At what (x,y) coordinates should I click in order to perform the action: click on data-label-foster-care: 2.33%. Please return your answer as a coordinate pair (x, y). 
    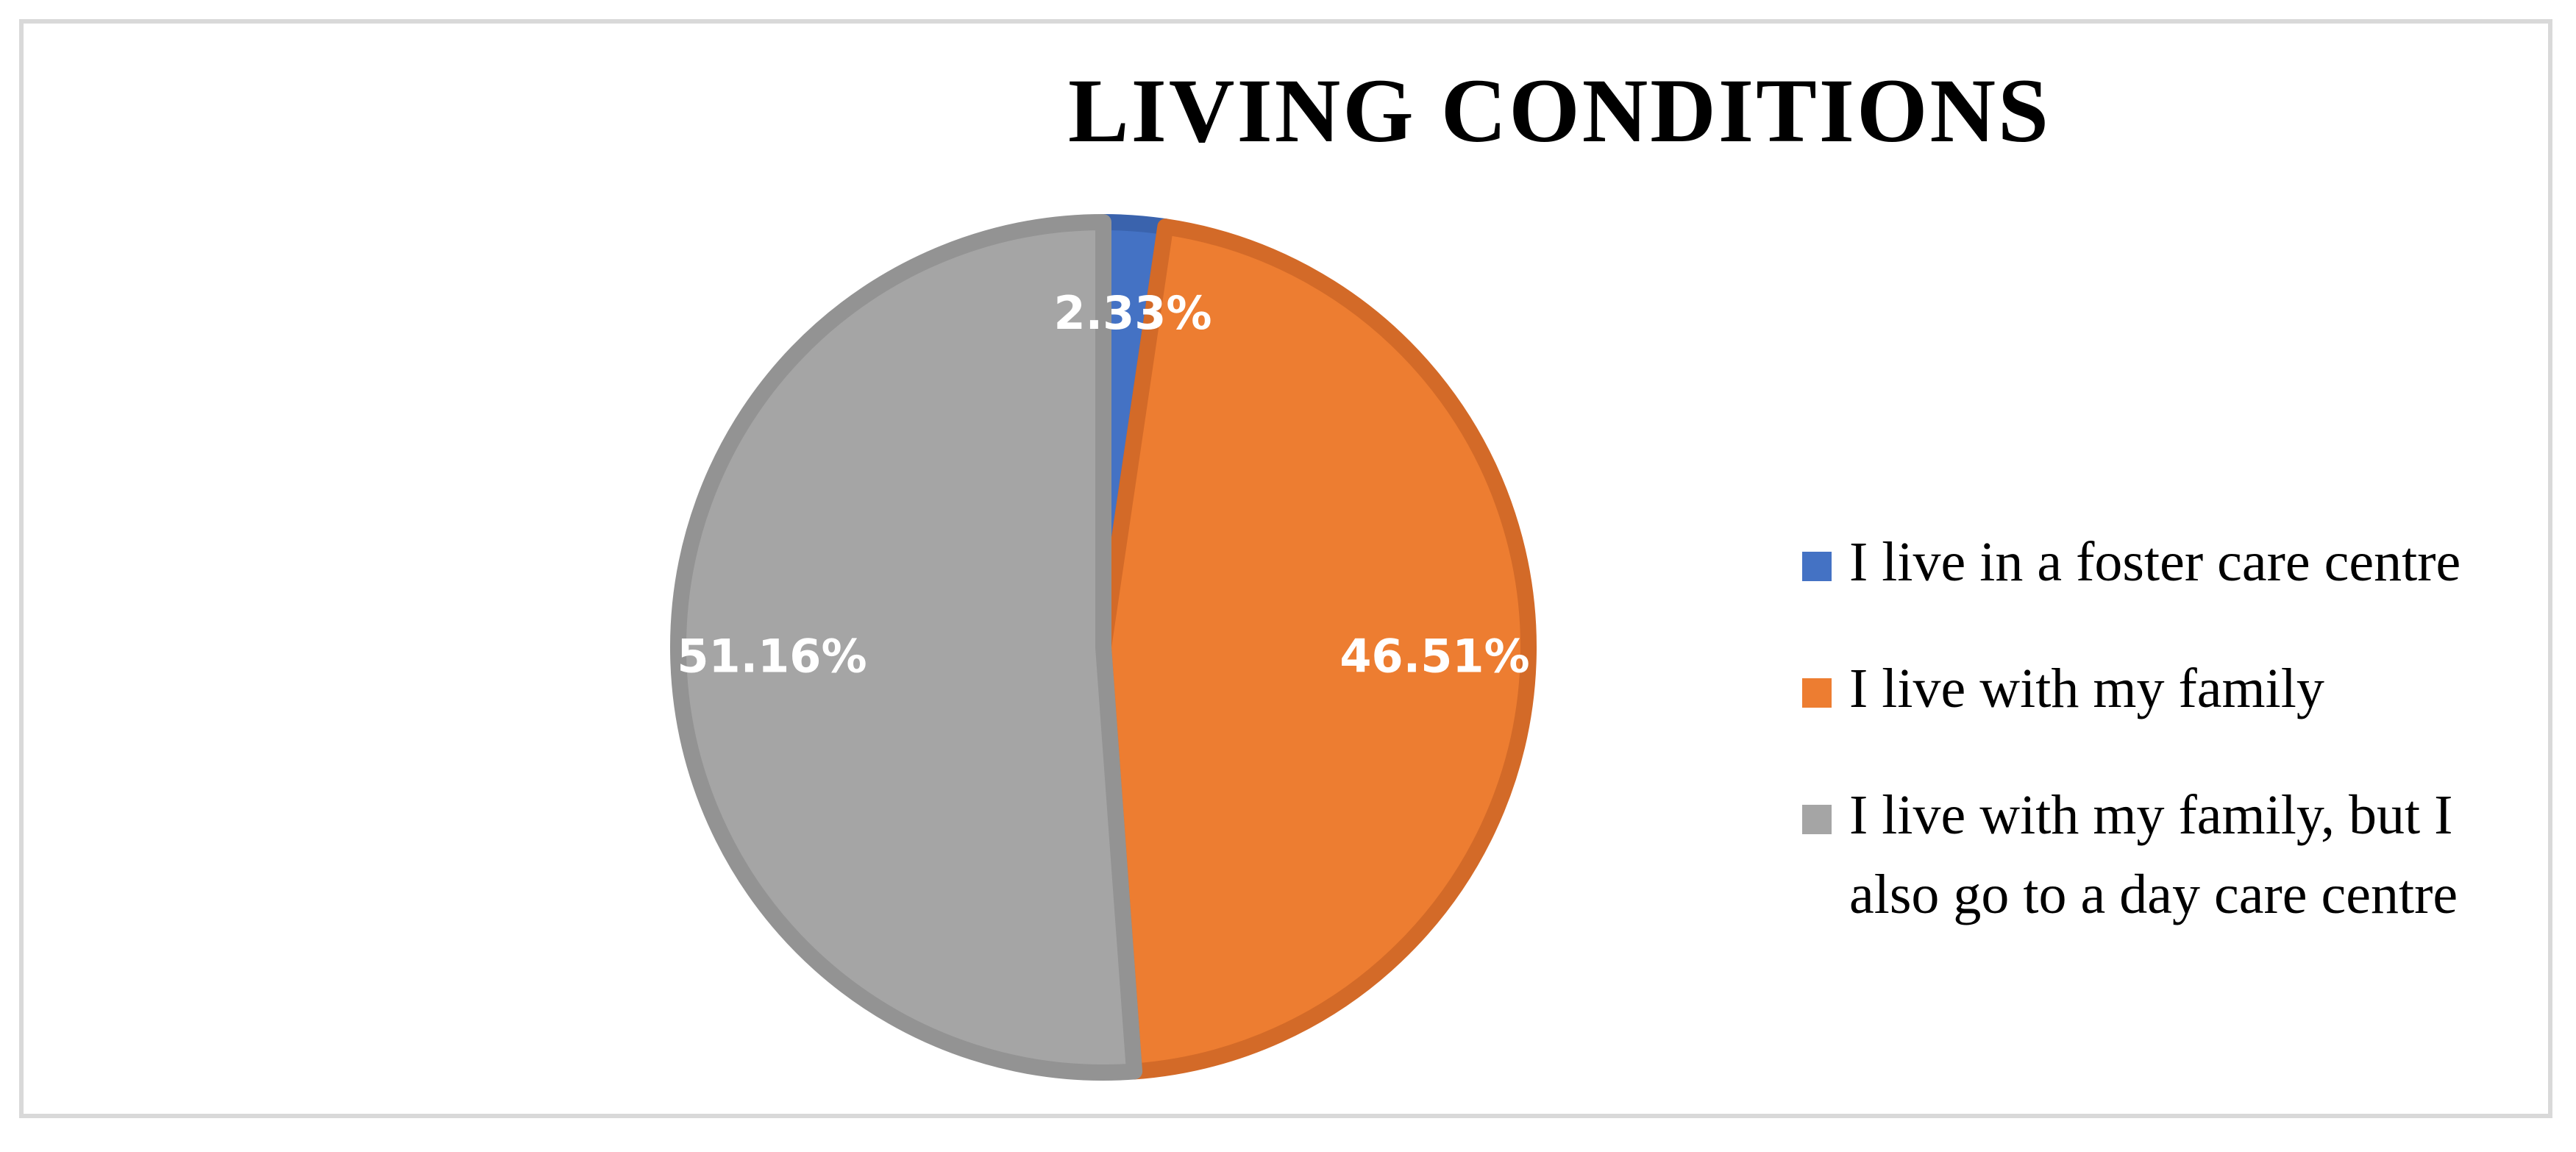
    Looking at the image, I should click on (1132, 313).